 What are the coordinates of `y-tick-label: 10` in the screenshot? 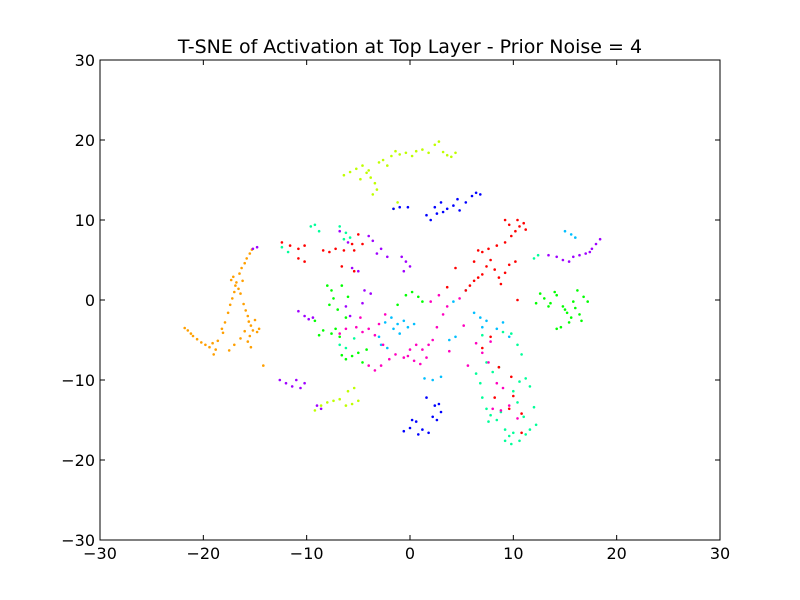 It's located at (85, 220).